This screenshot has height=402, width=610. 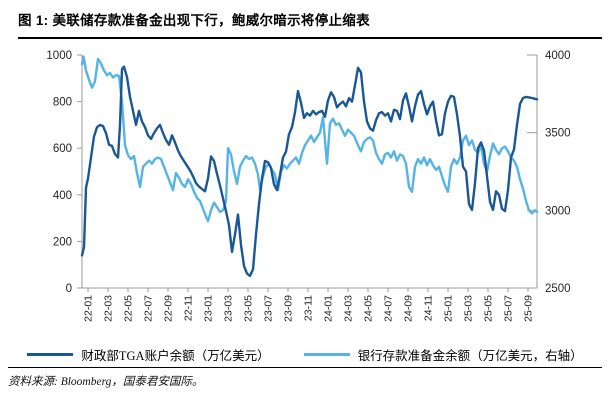 I want to click on x-tick-label: 23-07, so click(x=269, y=308).